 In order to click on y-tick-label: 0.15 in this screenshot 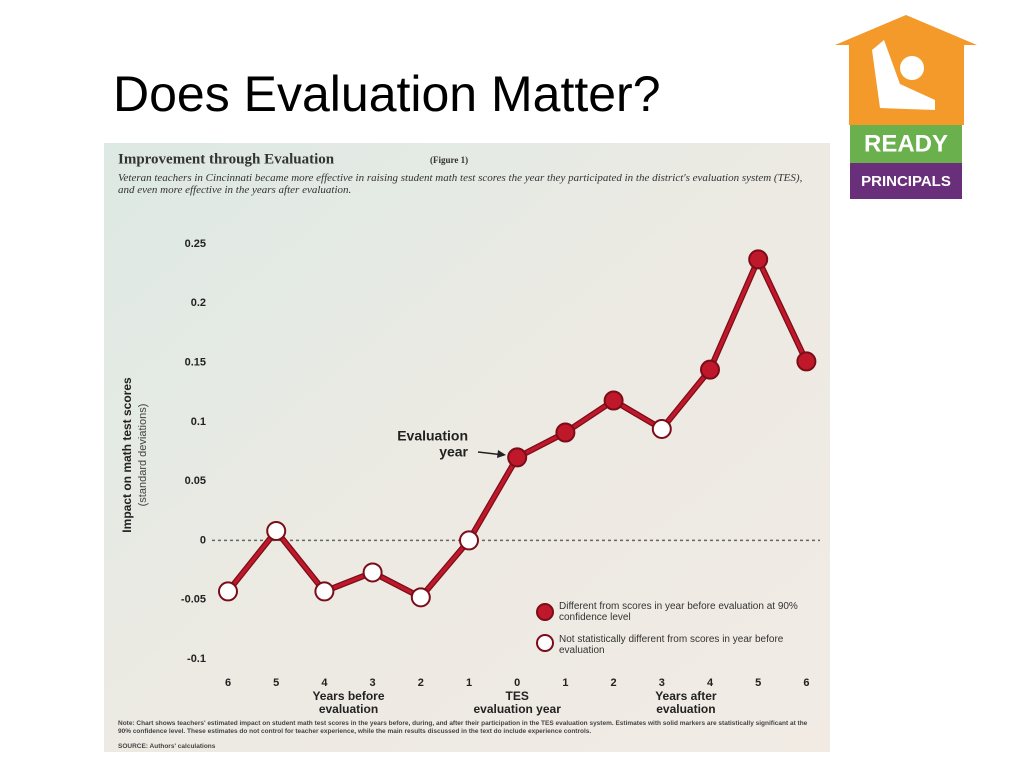, I will do `click(195, 362)`.